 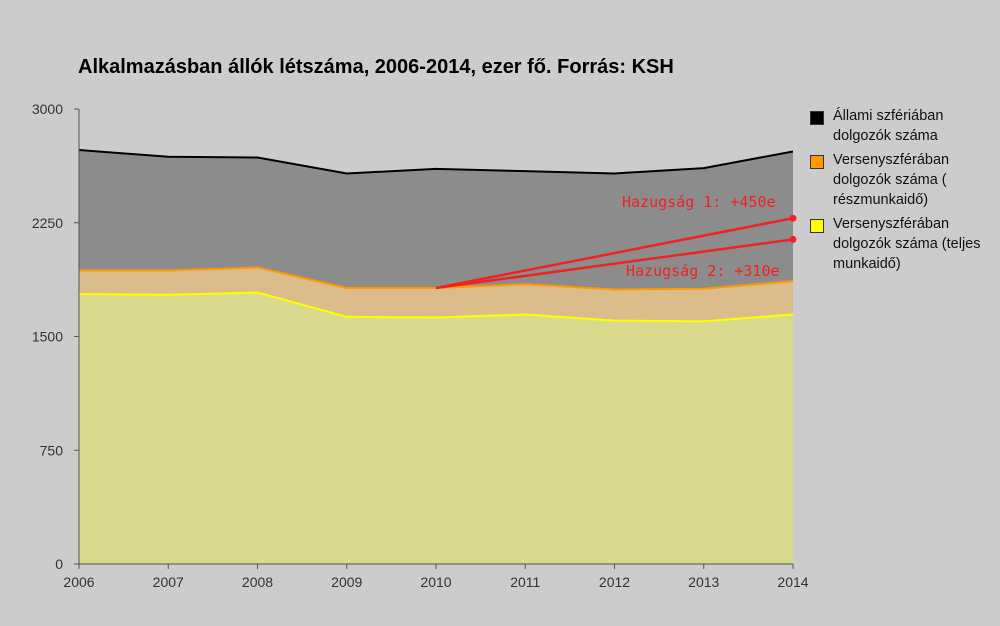 I want to click on area-reszmunkaido, so click(x=436, y=294).